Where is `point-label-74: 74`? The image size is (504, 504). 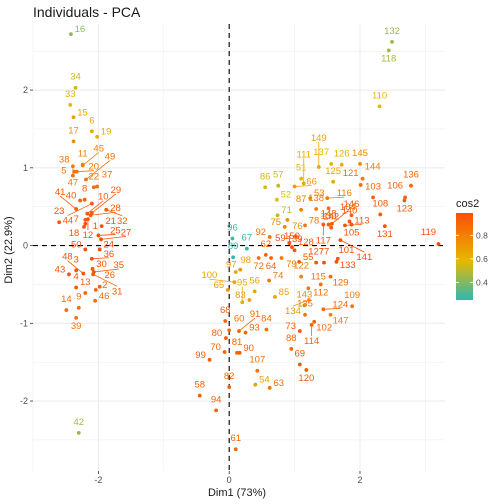
point-label-74: 74 is located at coordinates (278, 276).